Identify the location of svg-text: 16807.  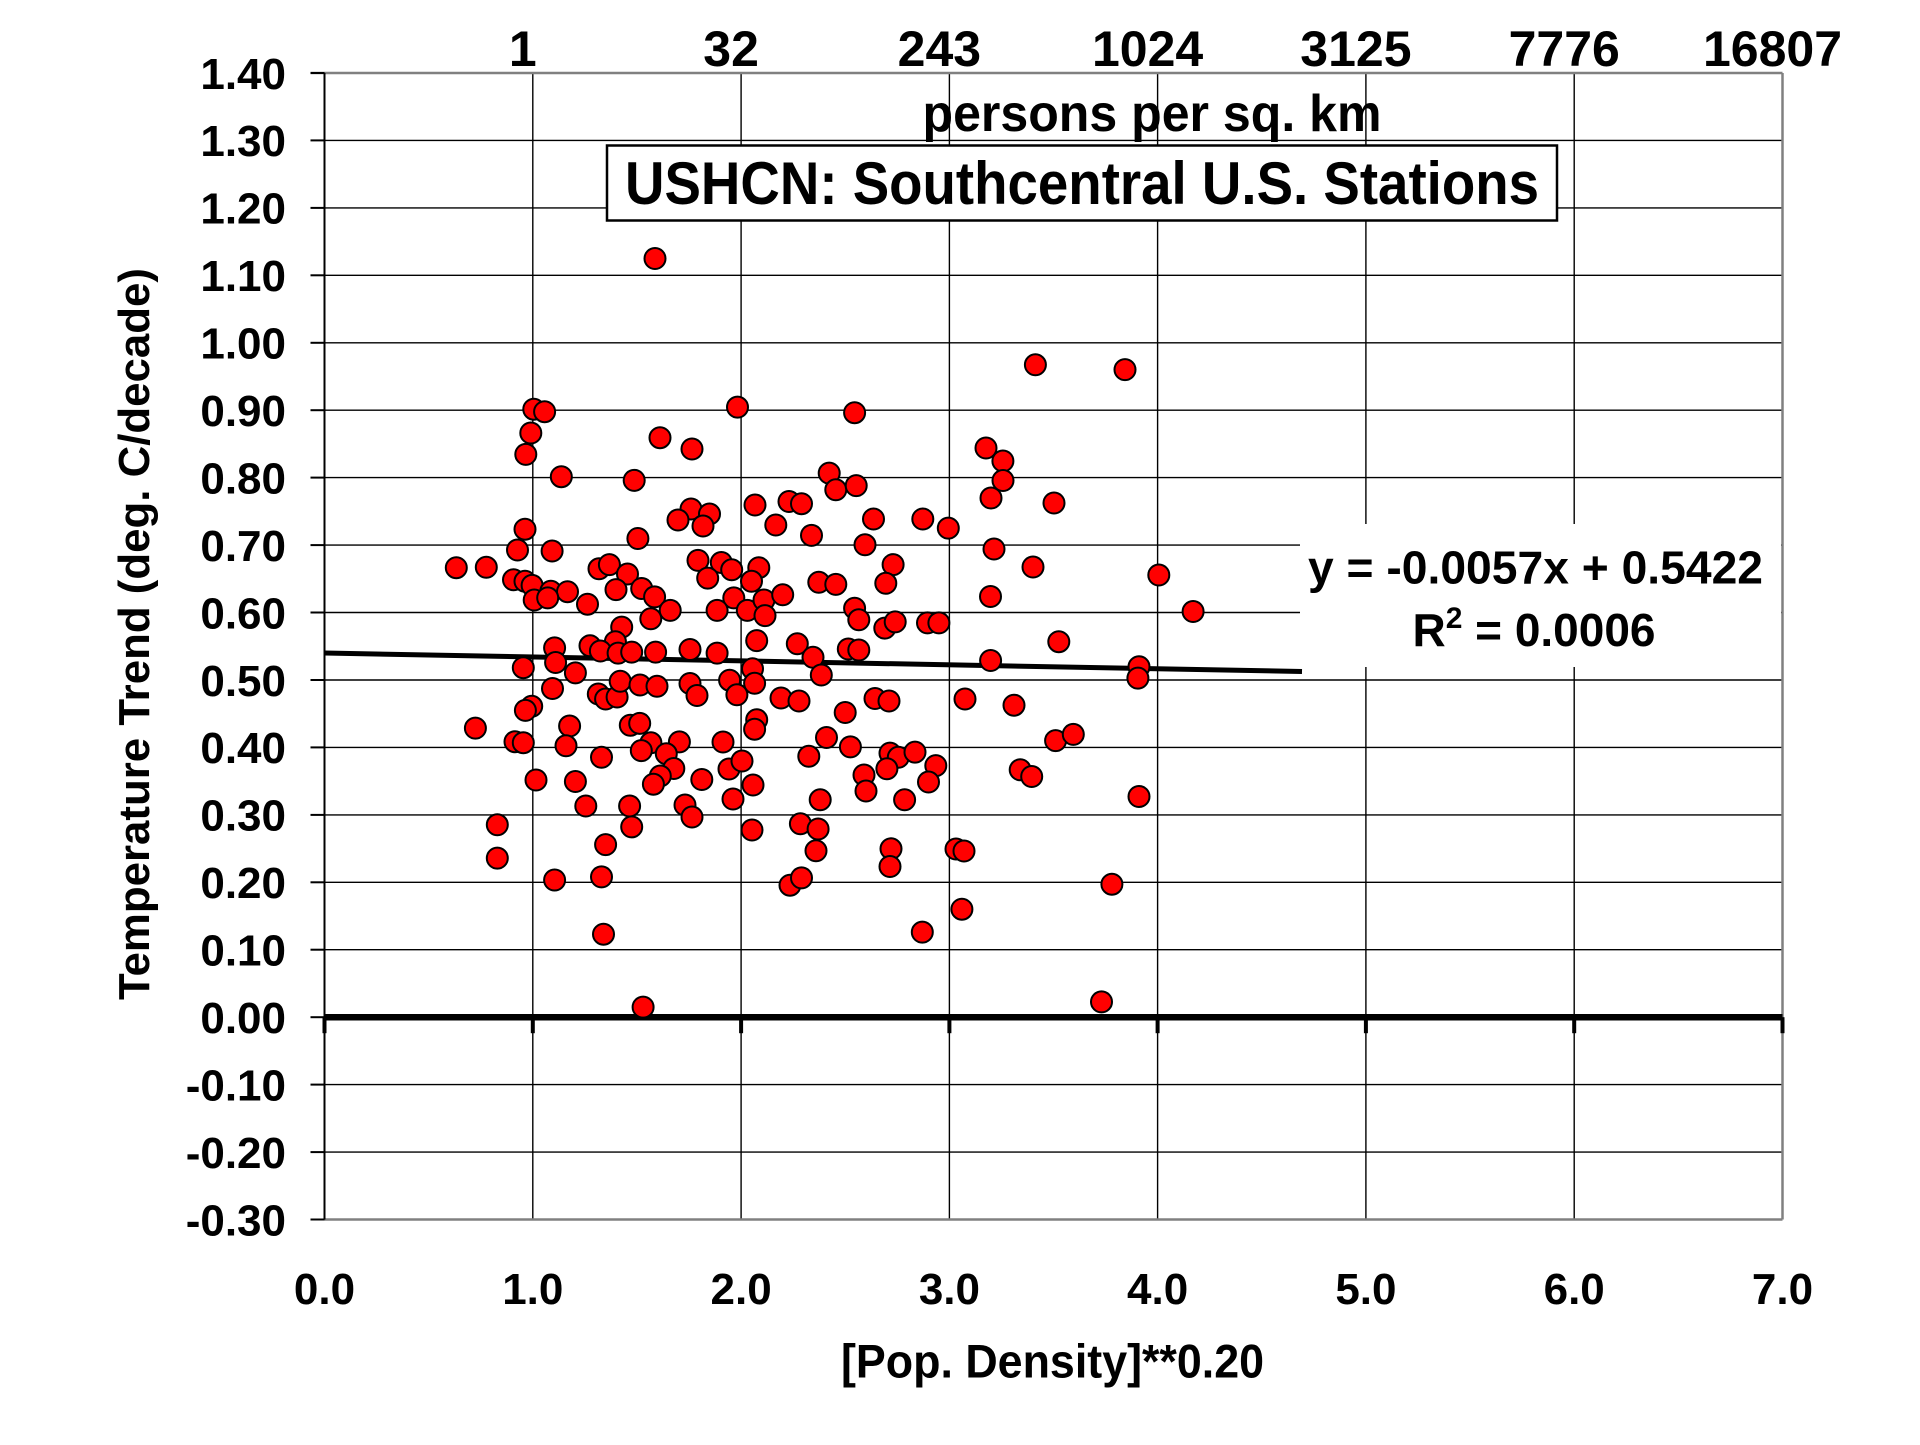
(1772, 49).